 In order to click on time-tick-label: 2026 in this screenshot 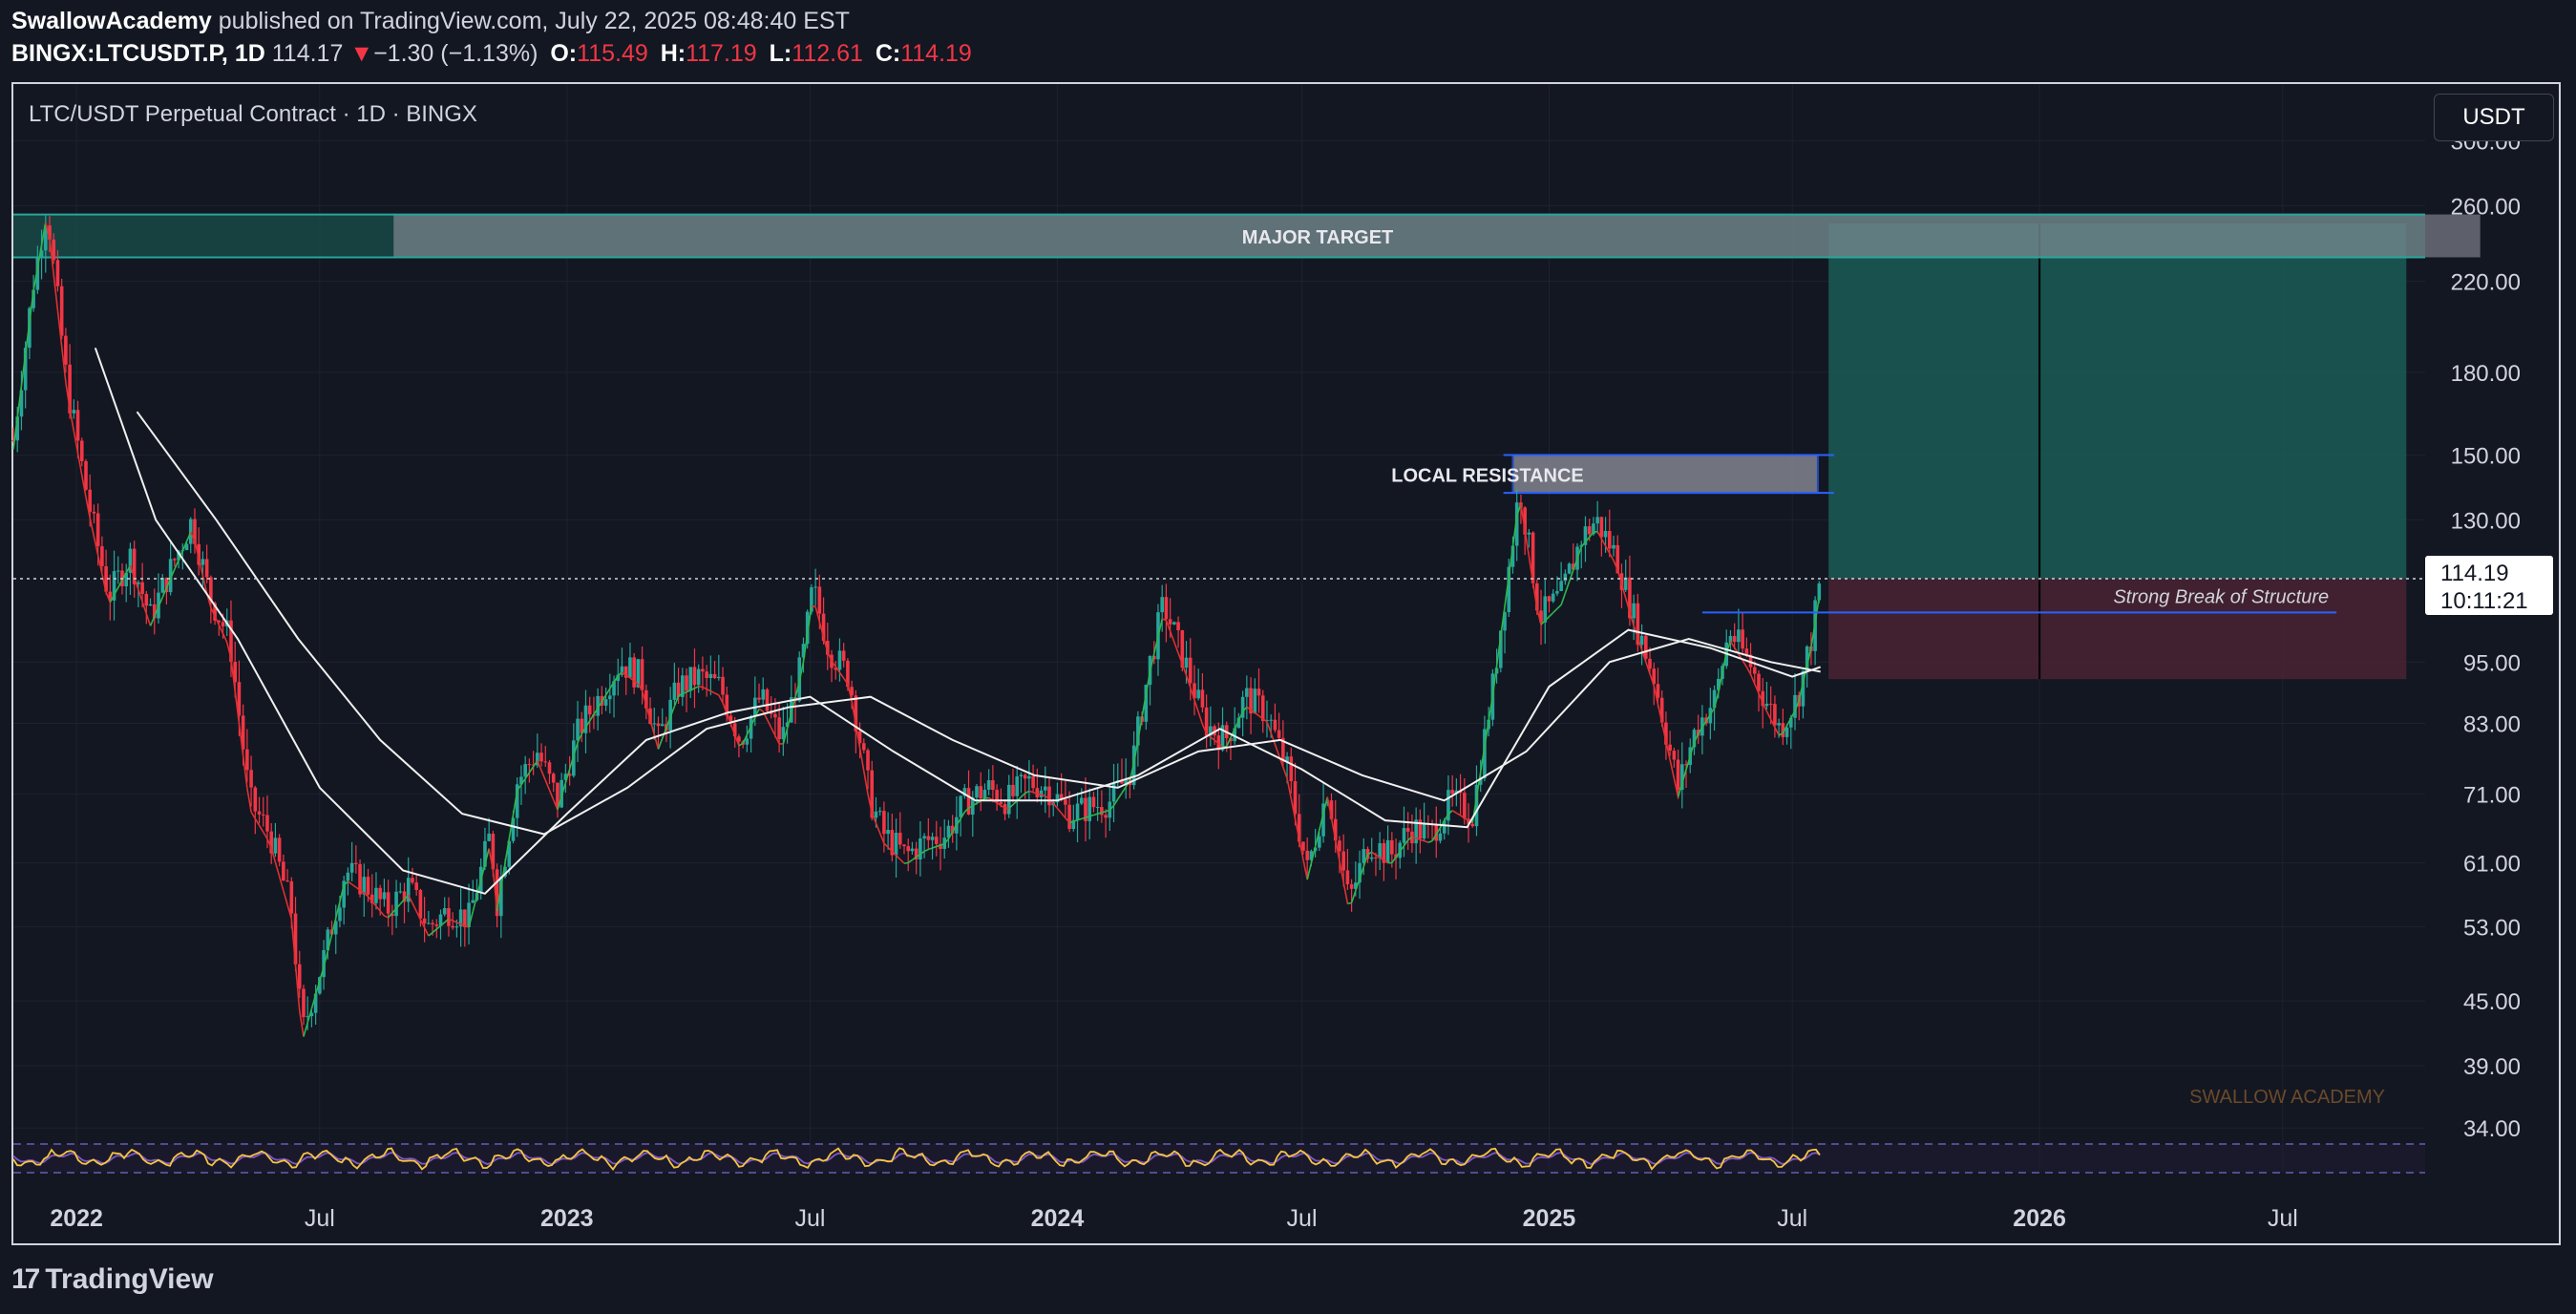, I will do `click(2039, 1218)`.